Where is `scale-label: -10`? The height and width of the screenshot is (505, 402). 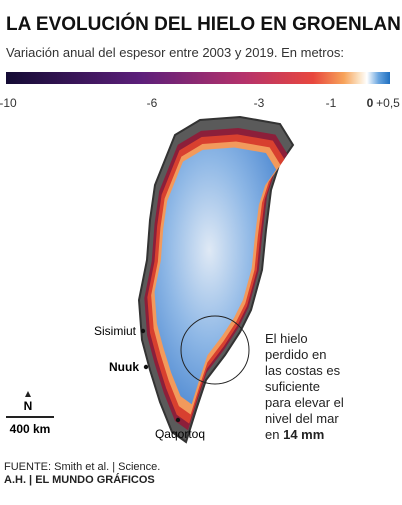 scale-label: -10 is located at coordinates (8, 103).